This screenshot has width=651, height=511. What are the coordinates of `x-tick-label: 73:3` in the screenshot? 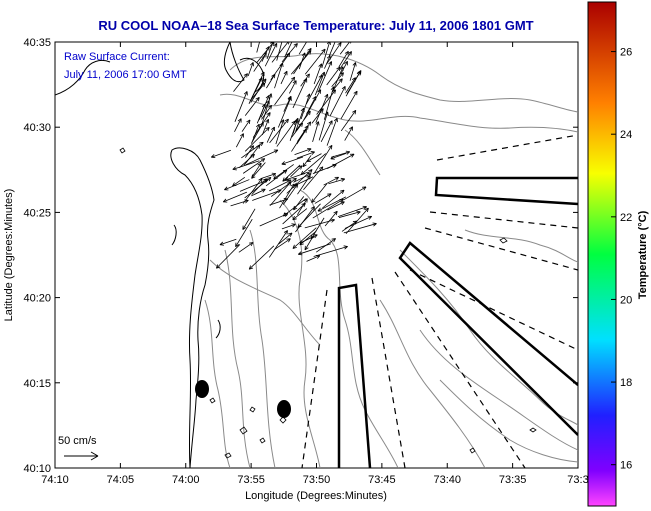 It's located at (577, 480).